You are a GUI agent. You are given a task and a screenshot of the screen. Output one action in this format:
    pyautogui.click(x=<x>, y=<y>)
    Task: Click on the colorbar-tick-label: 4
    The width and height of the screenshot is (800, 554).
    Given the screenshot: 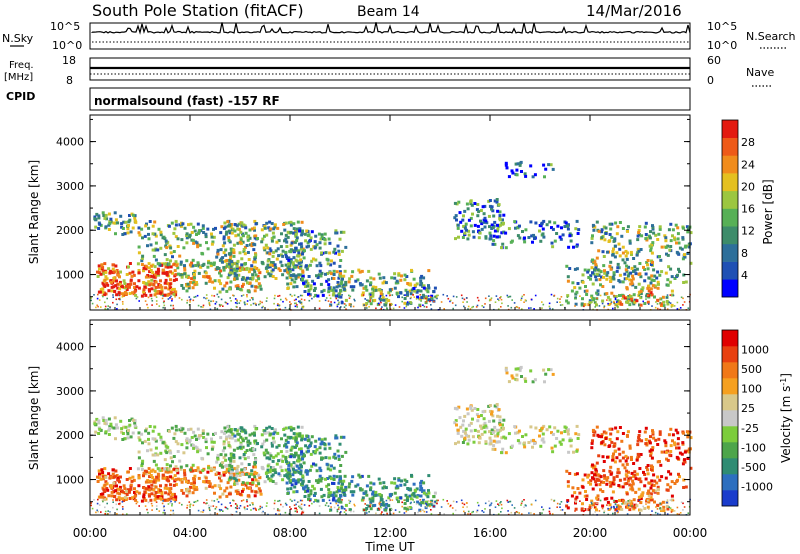 What is the action you would take?
    pyautogui.click(x=744, y=275)
    